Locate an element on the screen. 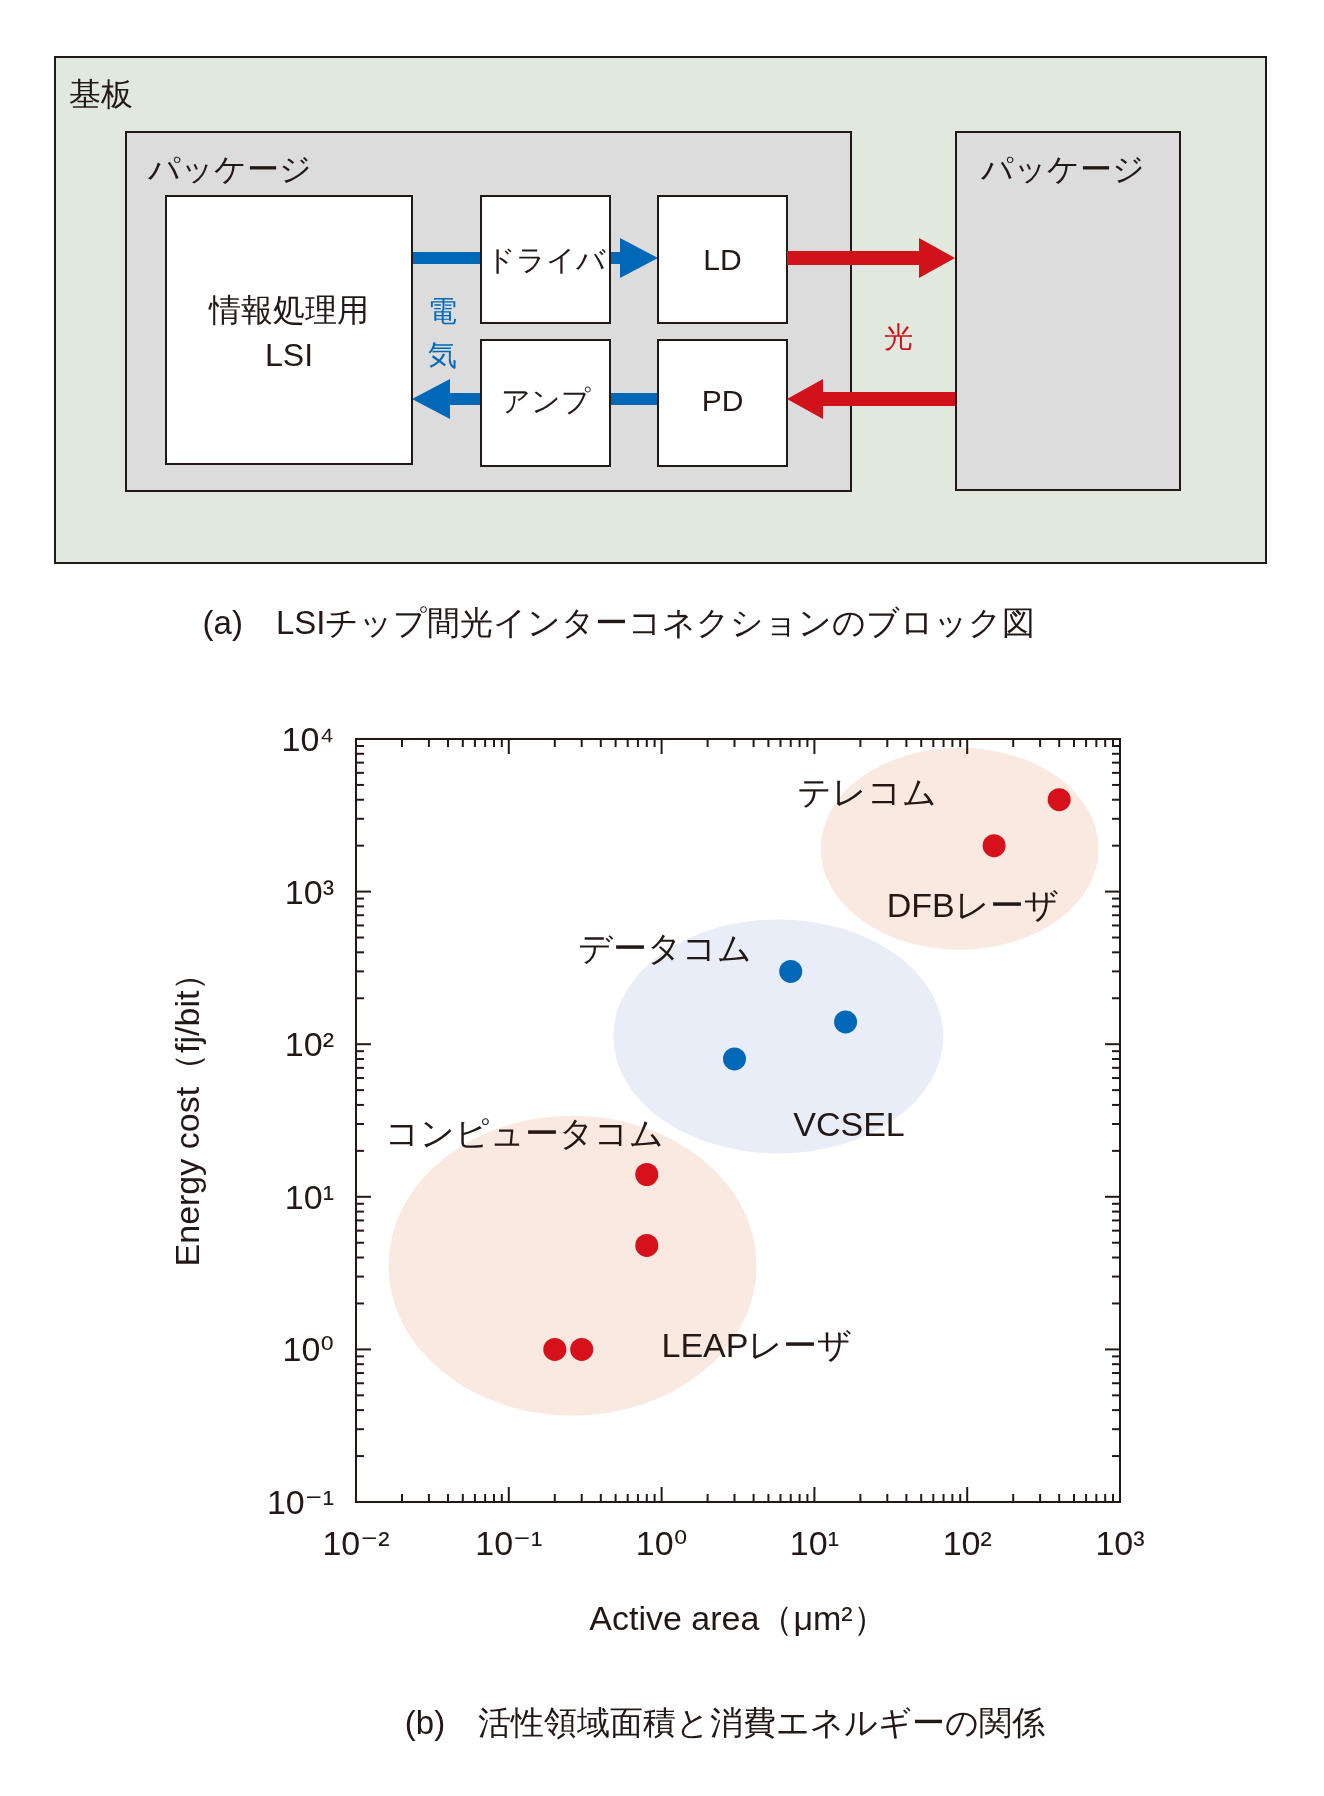 The width and height of the screenshot is (1324, 1796). x-tick-label: 10⁰ is located at coordinates (661, 1543).